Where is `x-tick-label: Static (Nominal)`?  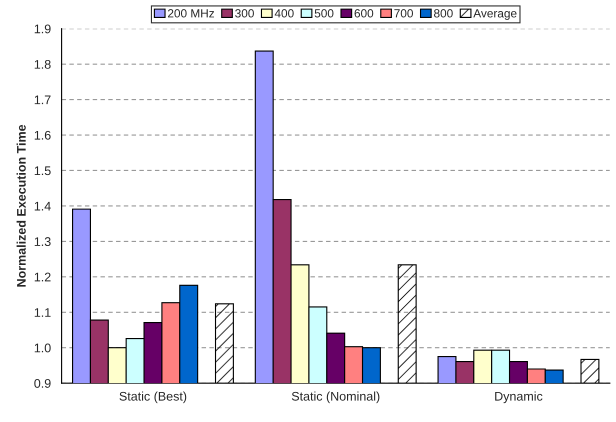 x-tick-label: Static (Nominal) is located at coordinates (336, 398).